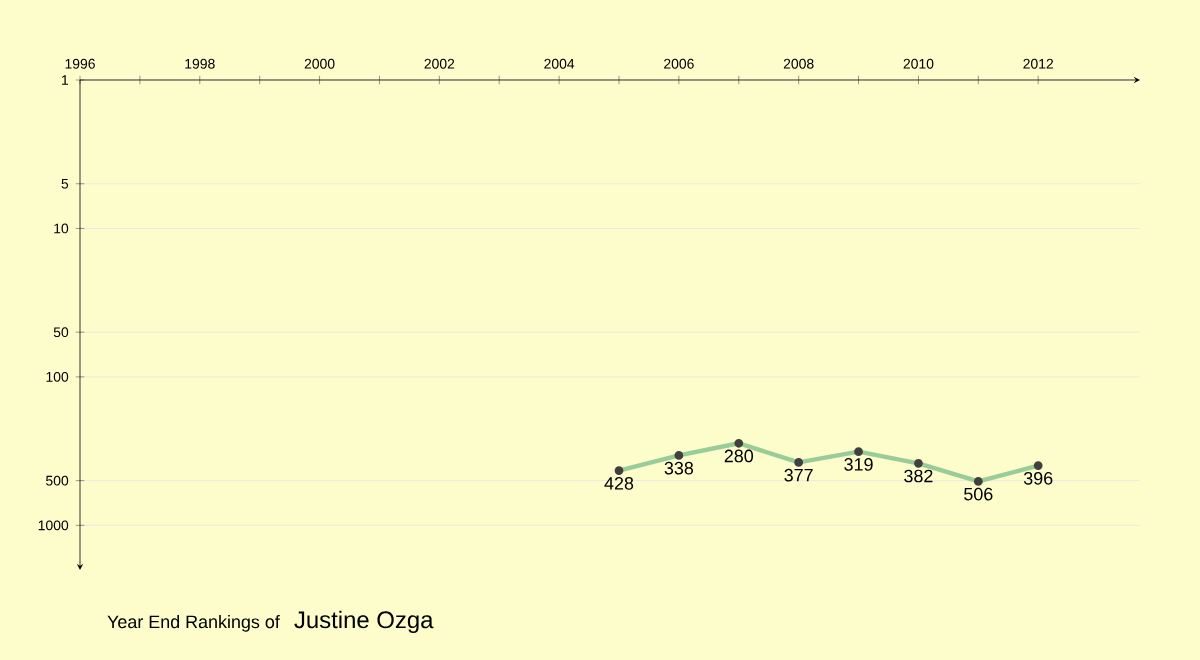  What do you see at coordinates (1038, 478) in the screenshot?
I see `data-label: 396` at bounding box center [1038, 478].